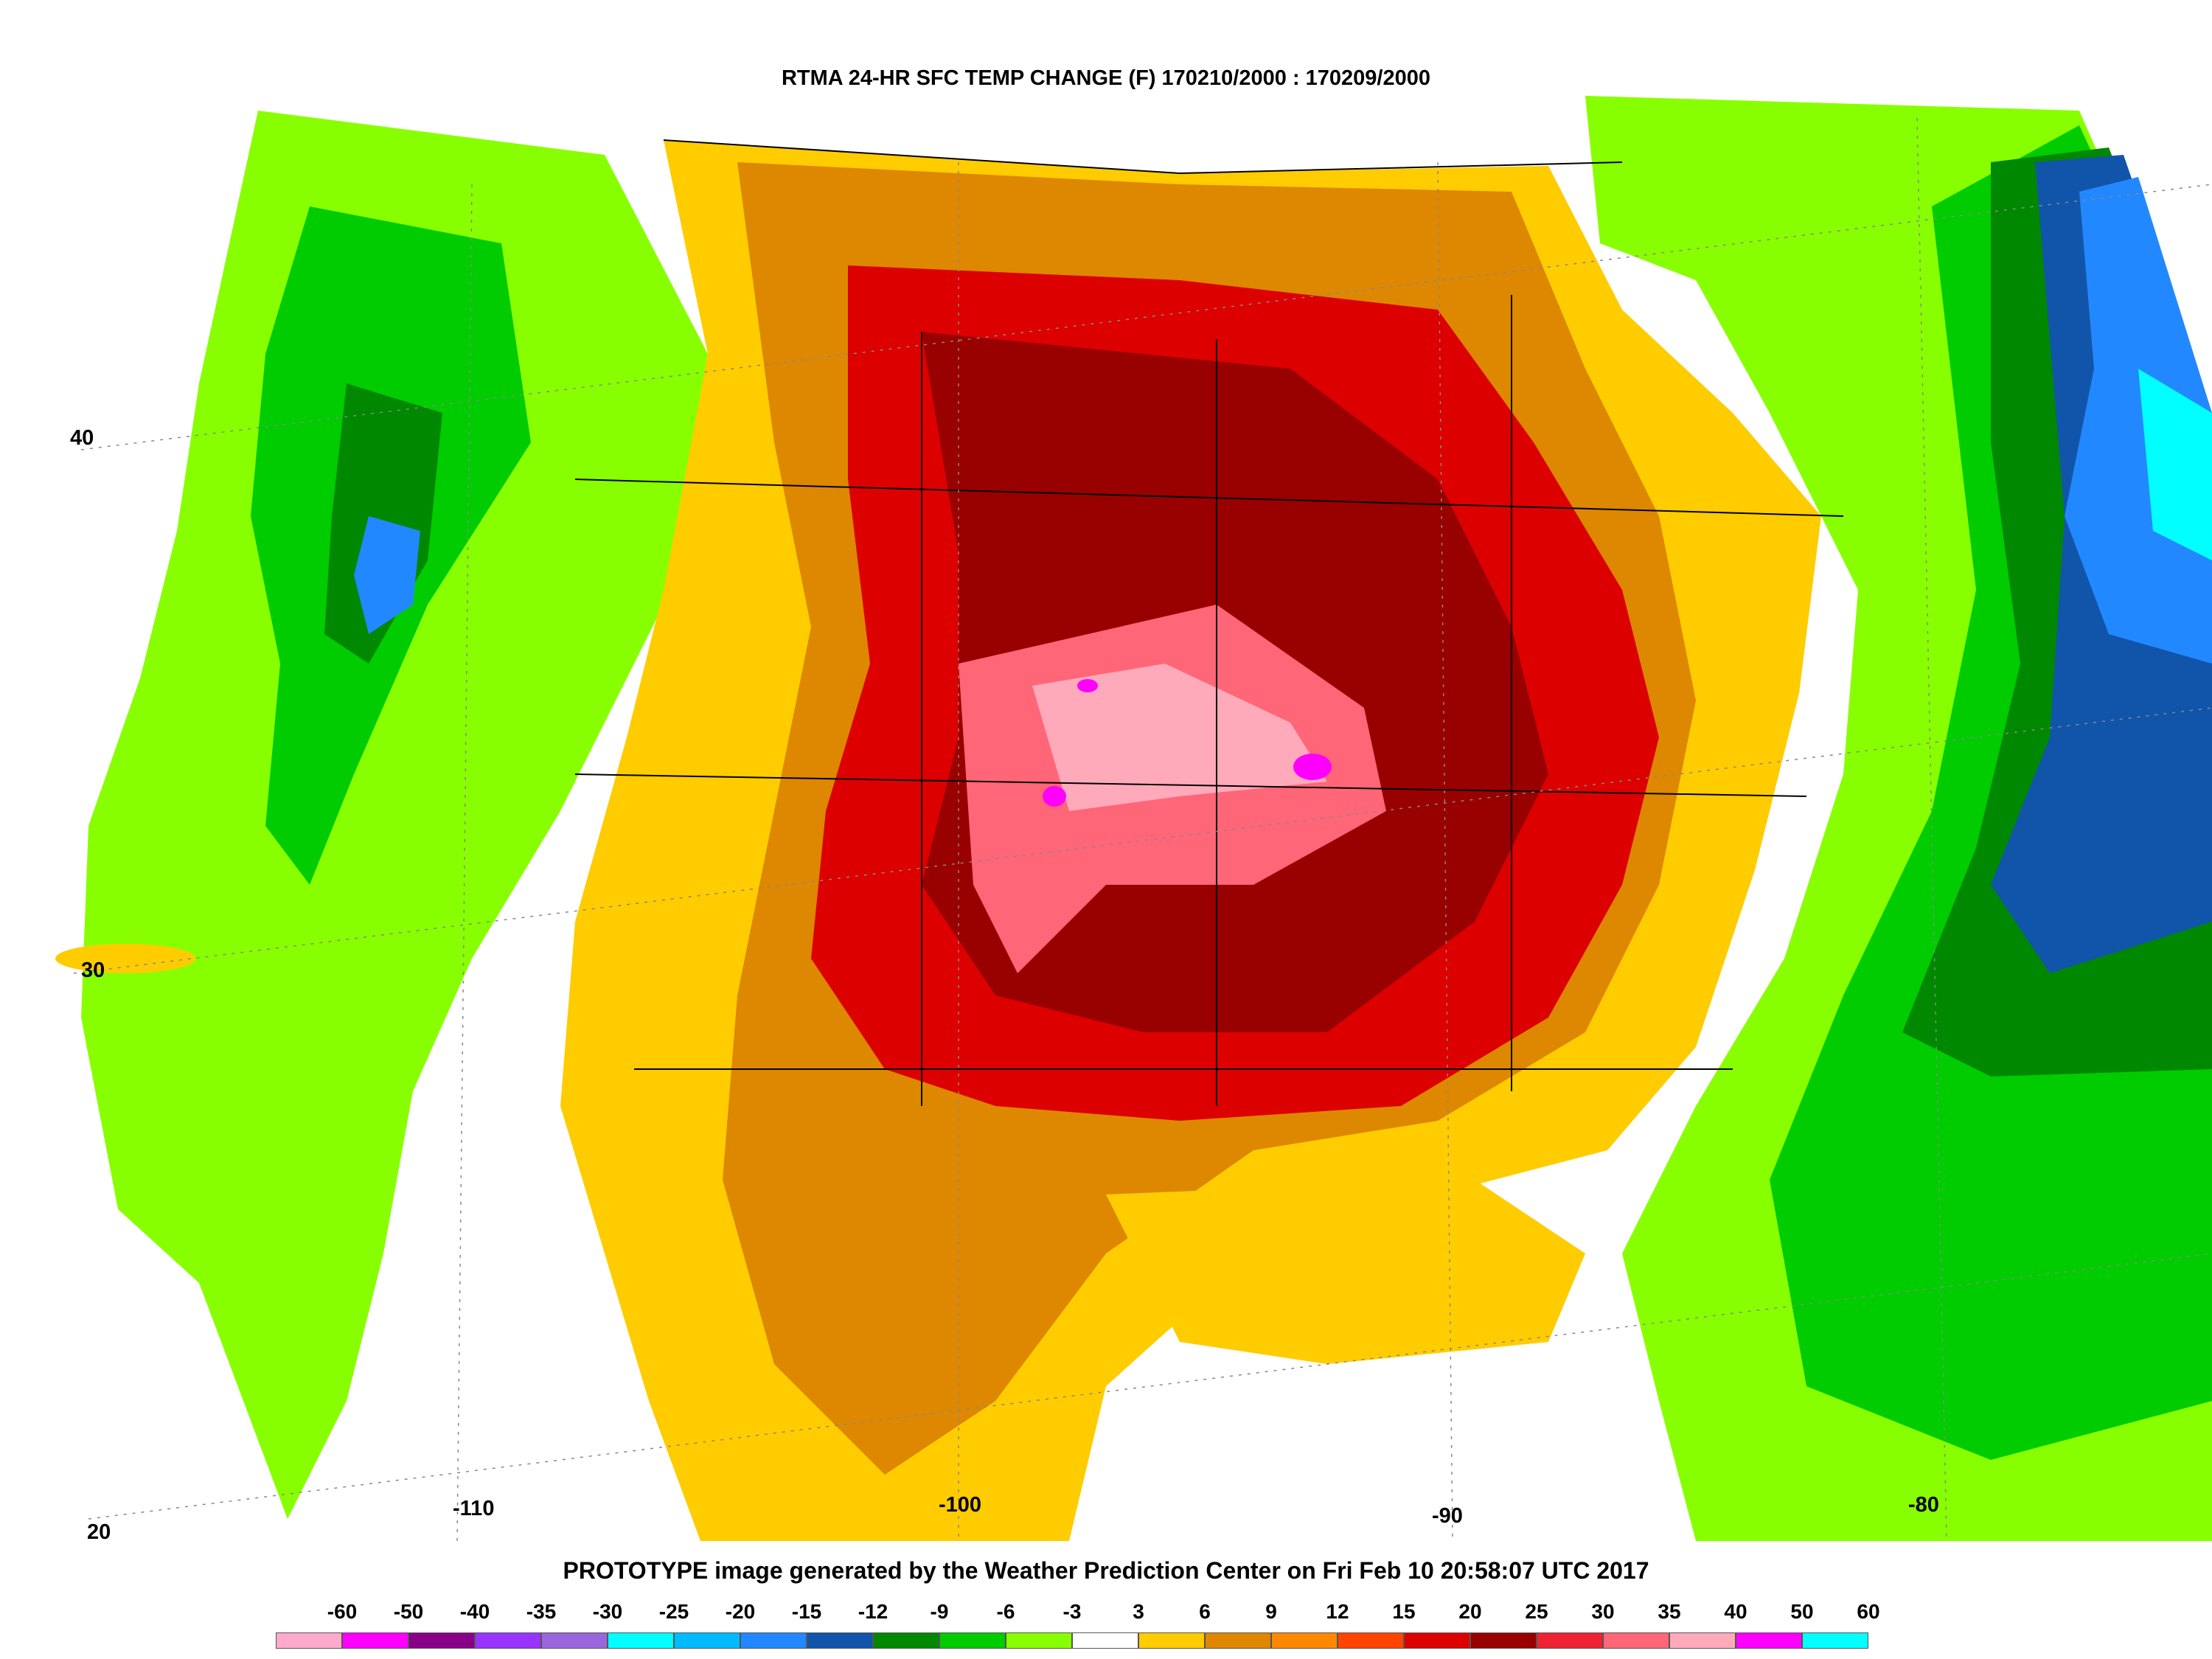  I want to click on longitude-label-100: -100, so click(960, 1505).